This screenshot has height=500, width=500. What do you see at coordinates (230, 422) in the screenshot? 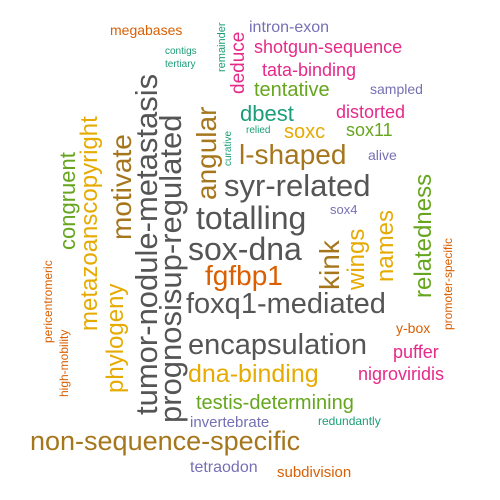
I see `word-invertebrate: invertebrate` at bounding box center [230, 422].